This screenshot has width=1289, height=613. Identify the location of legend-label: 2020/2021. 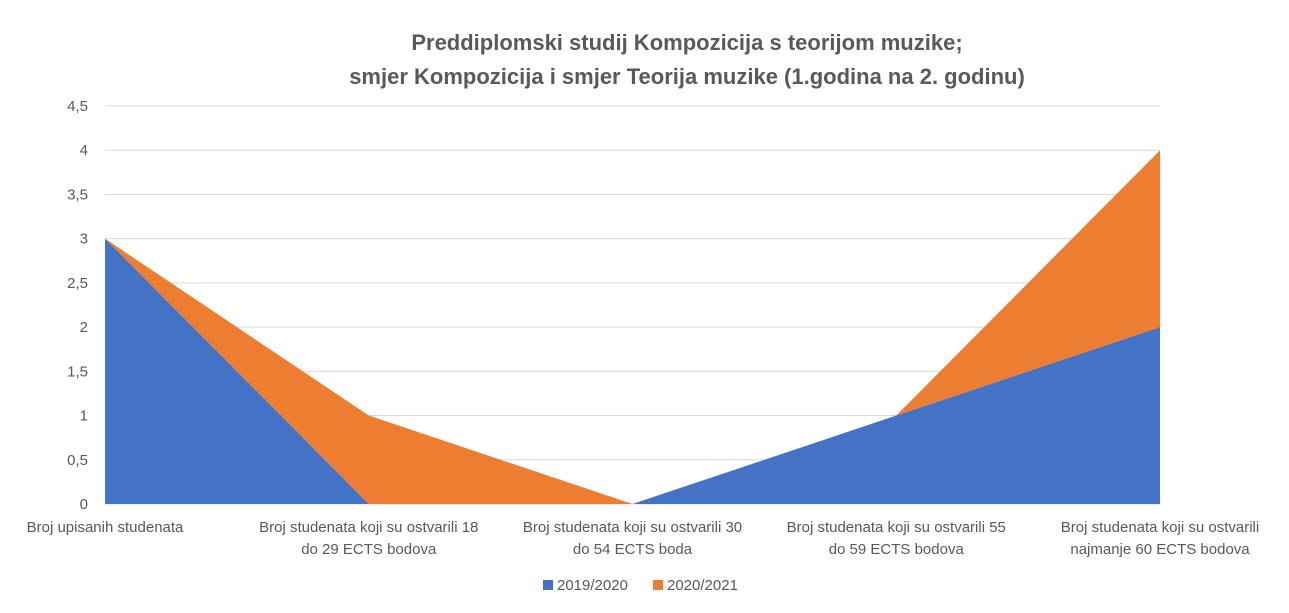
(702, 585).